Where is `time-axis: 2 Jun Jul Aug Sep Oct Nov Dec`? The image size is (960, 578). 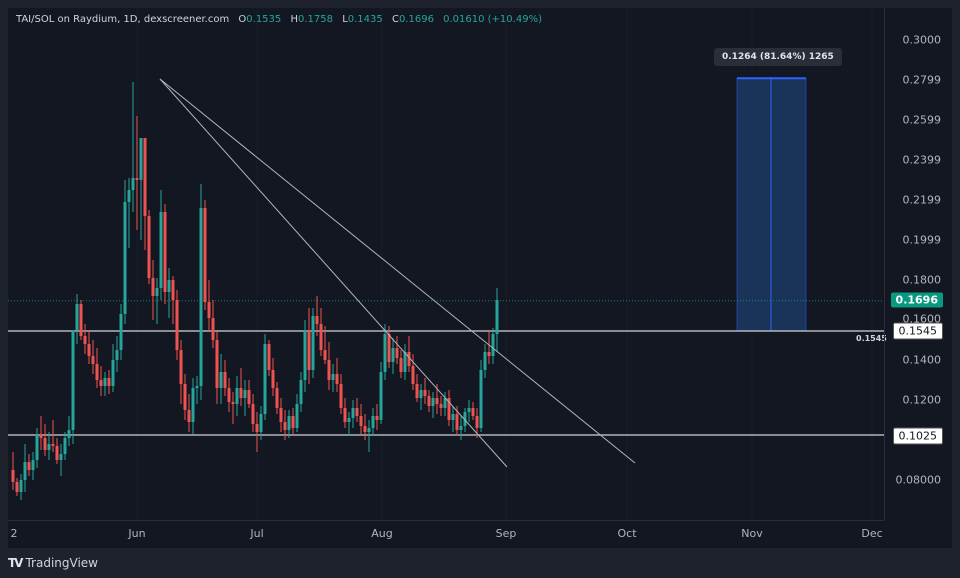
time-axis: 2 Jun Jul Aug Sep Oct Nov Dec is located at coordinates (446, 534).